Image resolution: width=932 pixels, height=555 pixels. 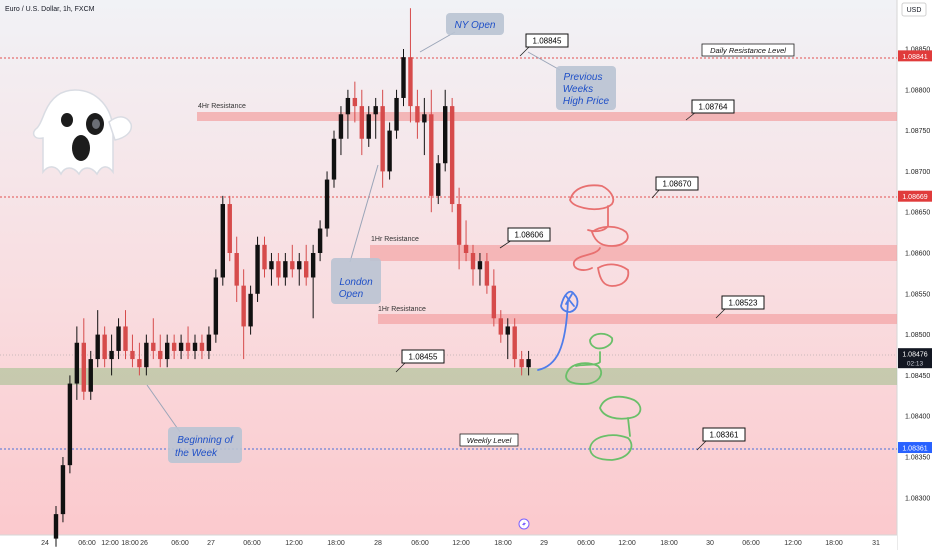 What do you see at coordinates (475, 25) in the screenshot?
I see `ny-open-text: NY Open` at bounding box center [475, 25].